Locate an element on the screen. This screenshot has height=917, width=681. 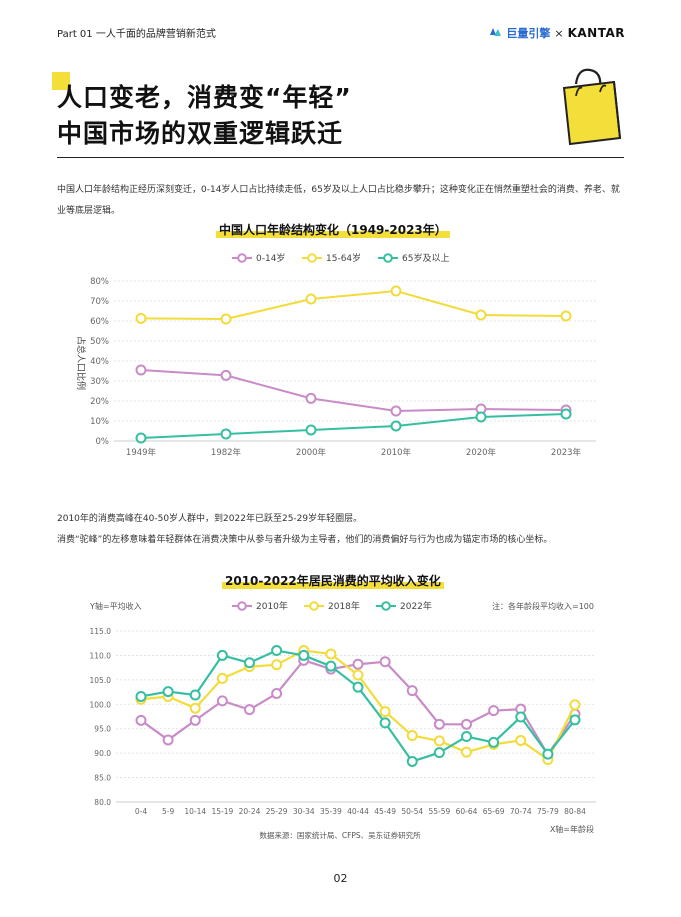
shopping-bag-icon is located at coordinates (590, 108).